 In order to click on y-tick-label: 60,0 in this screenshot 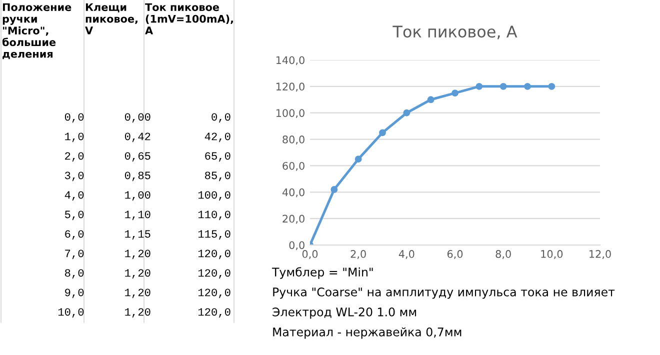, I will do `click(293, 166)`.